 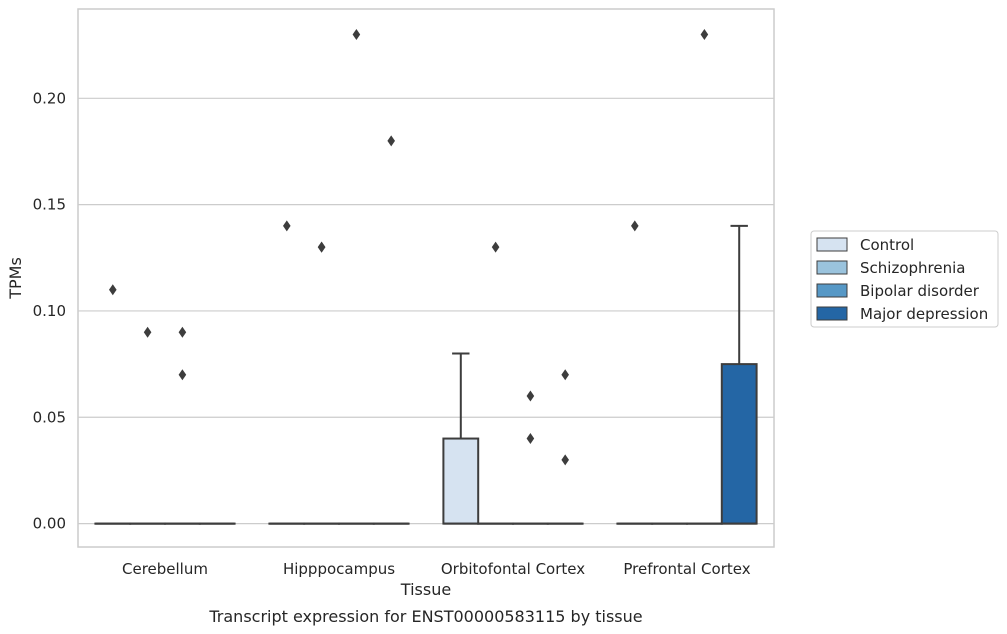 I want to click on y-tick-label: 0.00, so click(x=49, y=524).